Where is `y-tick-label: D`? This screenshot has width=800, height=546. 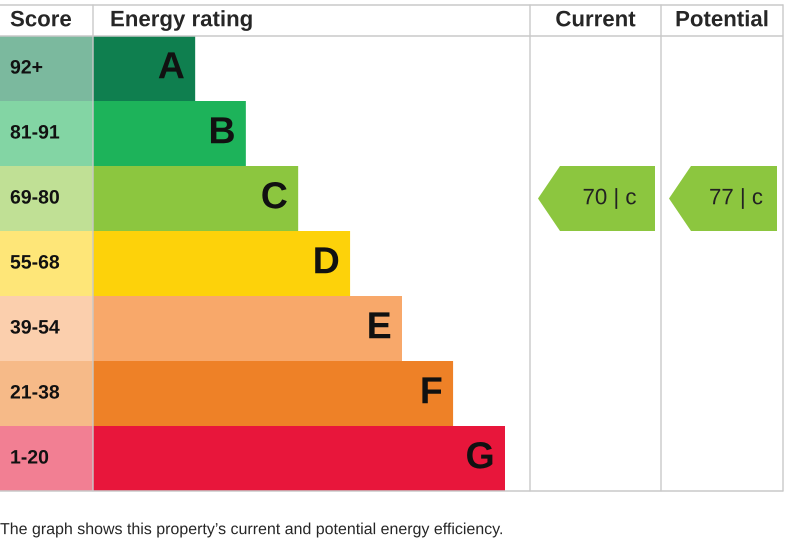 y-tick-label: D is located at coordinates (326, 260).